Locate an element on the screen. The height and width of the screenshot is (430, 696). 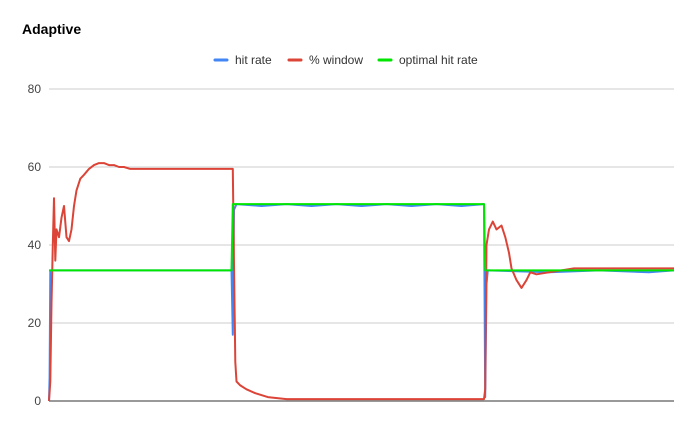
y-tick-label: 0 is located at coordinates (37, 401).